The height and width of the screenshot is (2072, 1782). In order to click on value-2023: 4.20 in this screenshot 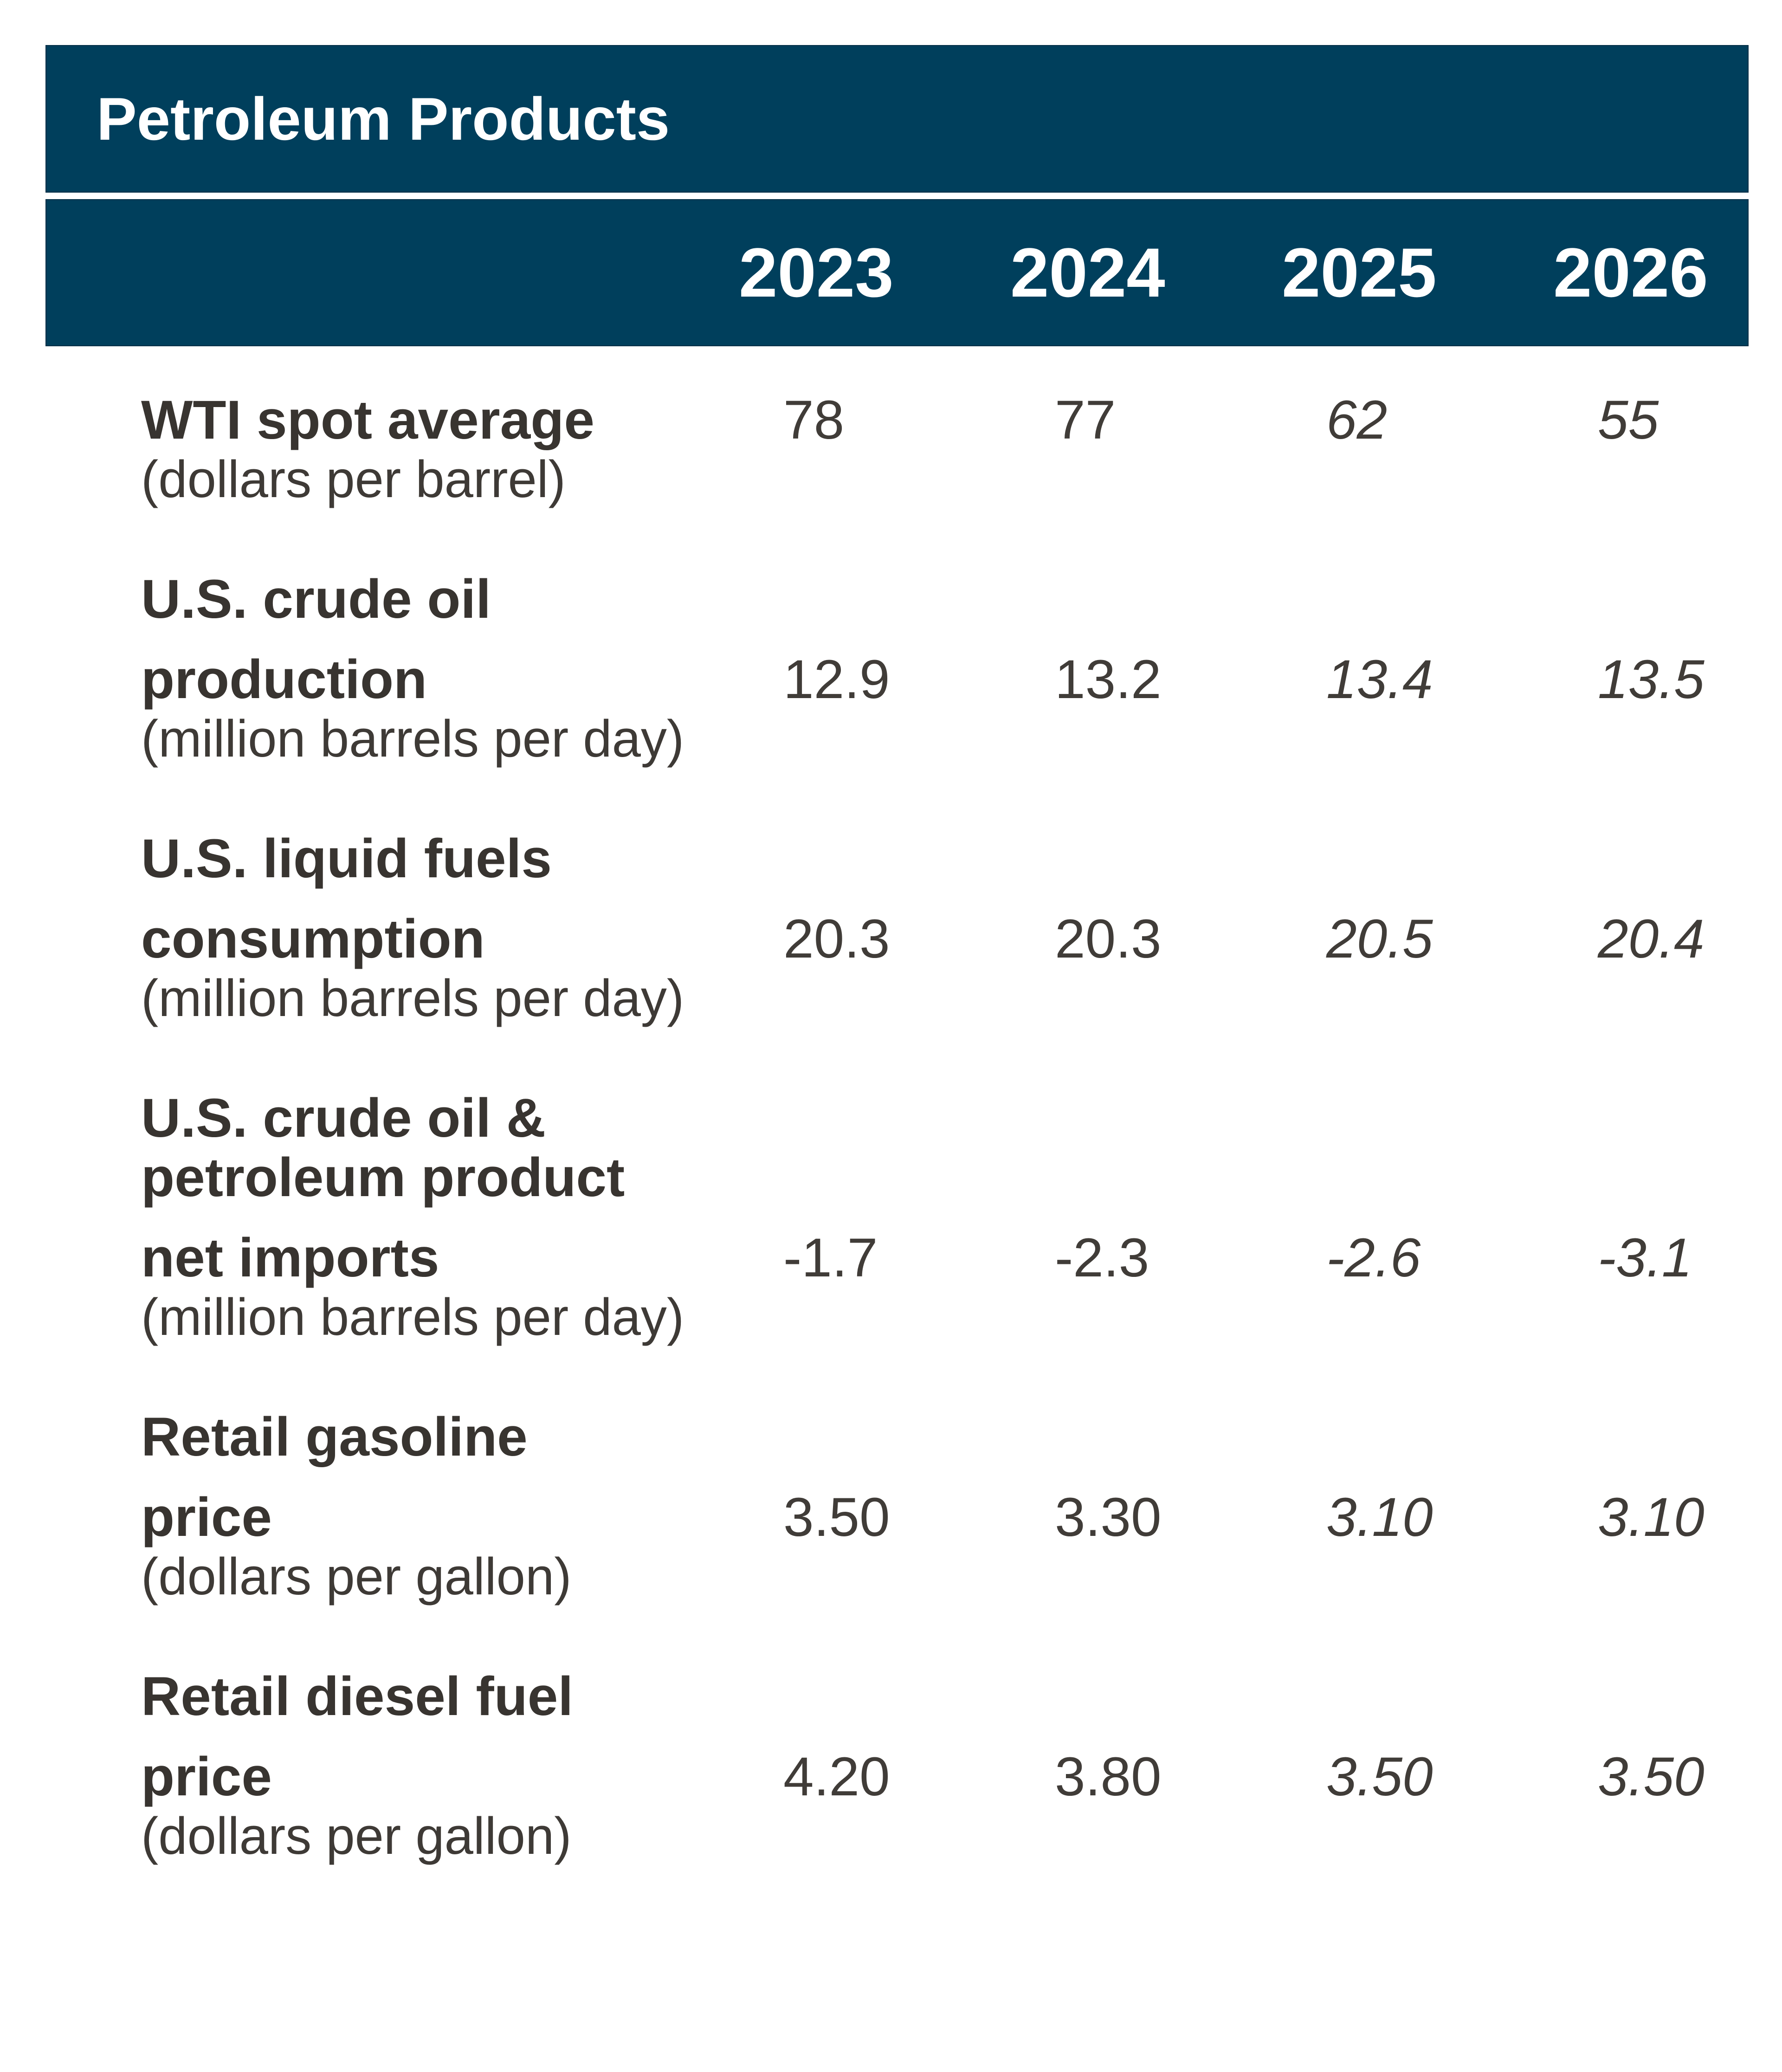, I will do `click(836, 1776)`.